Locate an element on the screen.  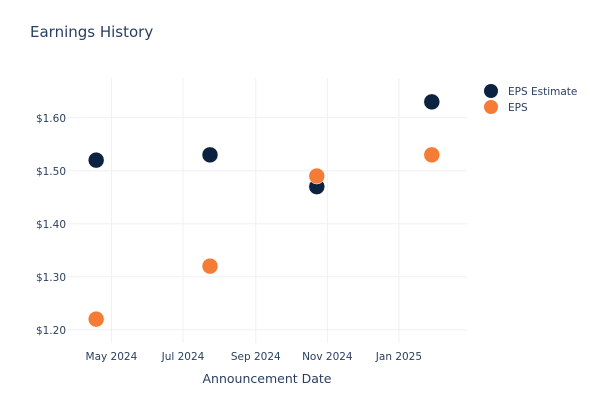
chart-title: Earnings History is located at coordinates (91, 32).